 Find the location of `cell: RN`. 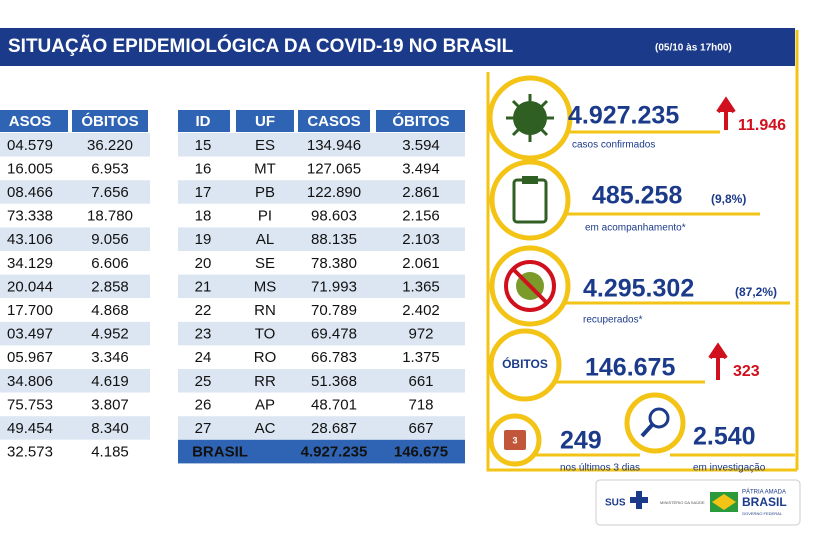

cell: RN is located at coordinates (265, 310).